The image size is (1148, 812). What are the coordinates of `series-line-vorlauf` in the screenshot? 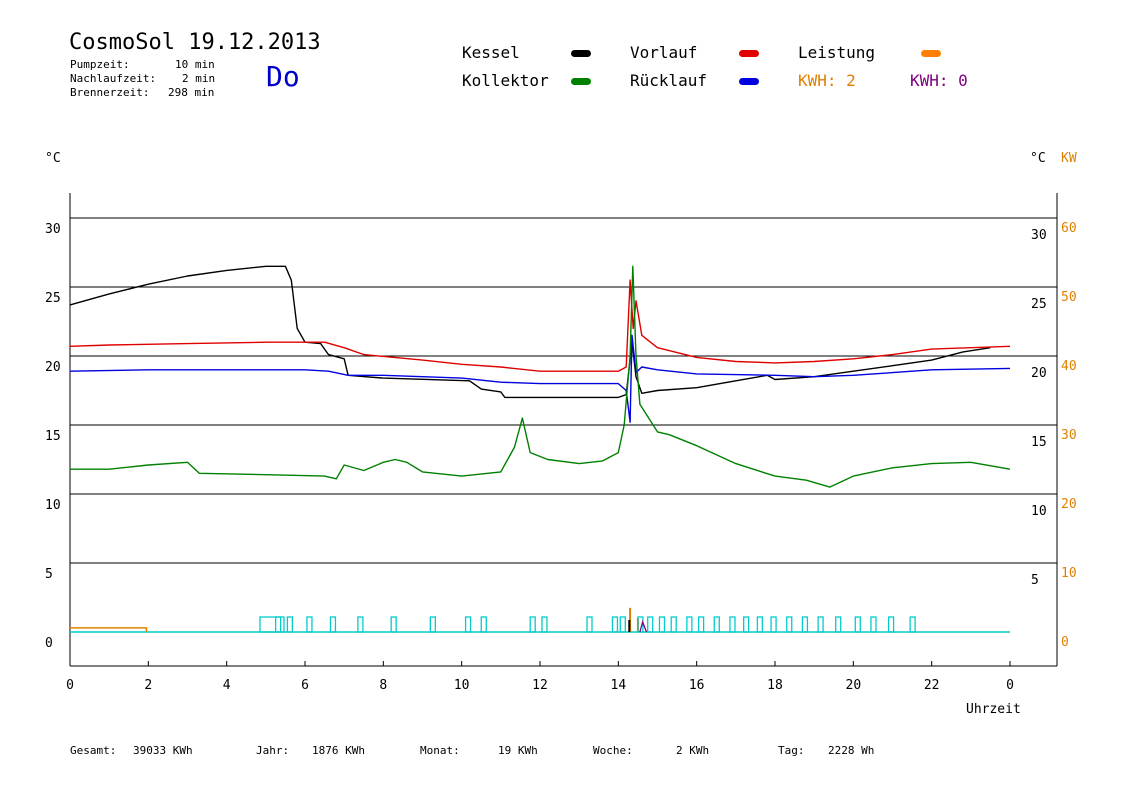 It's located at (540, 325).